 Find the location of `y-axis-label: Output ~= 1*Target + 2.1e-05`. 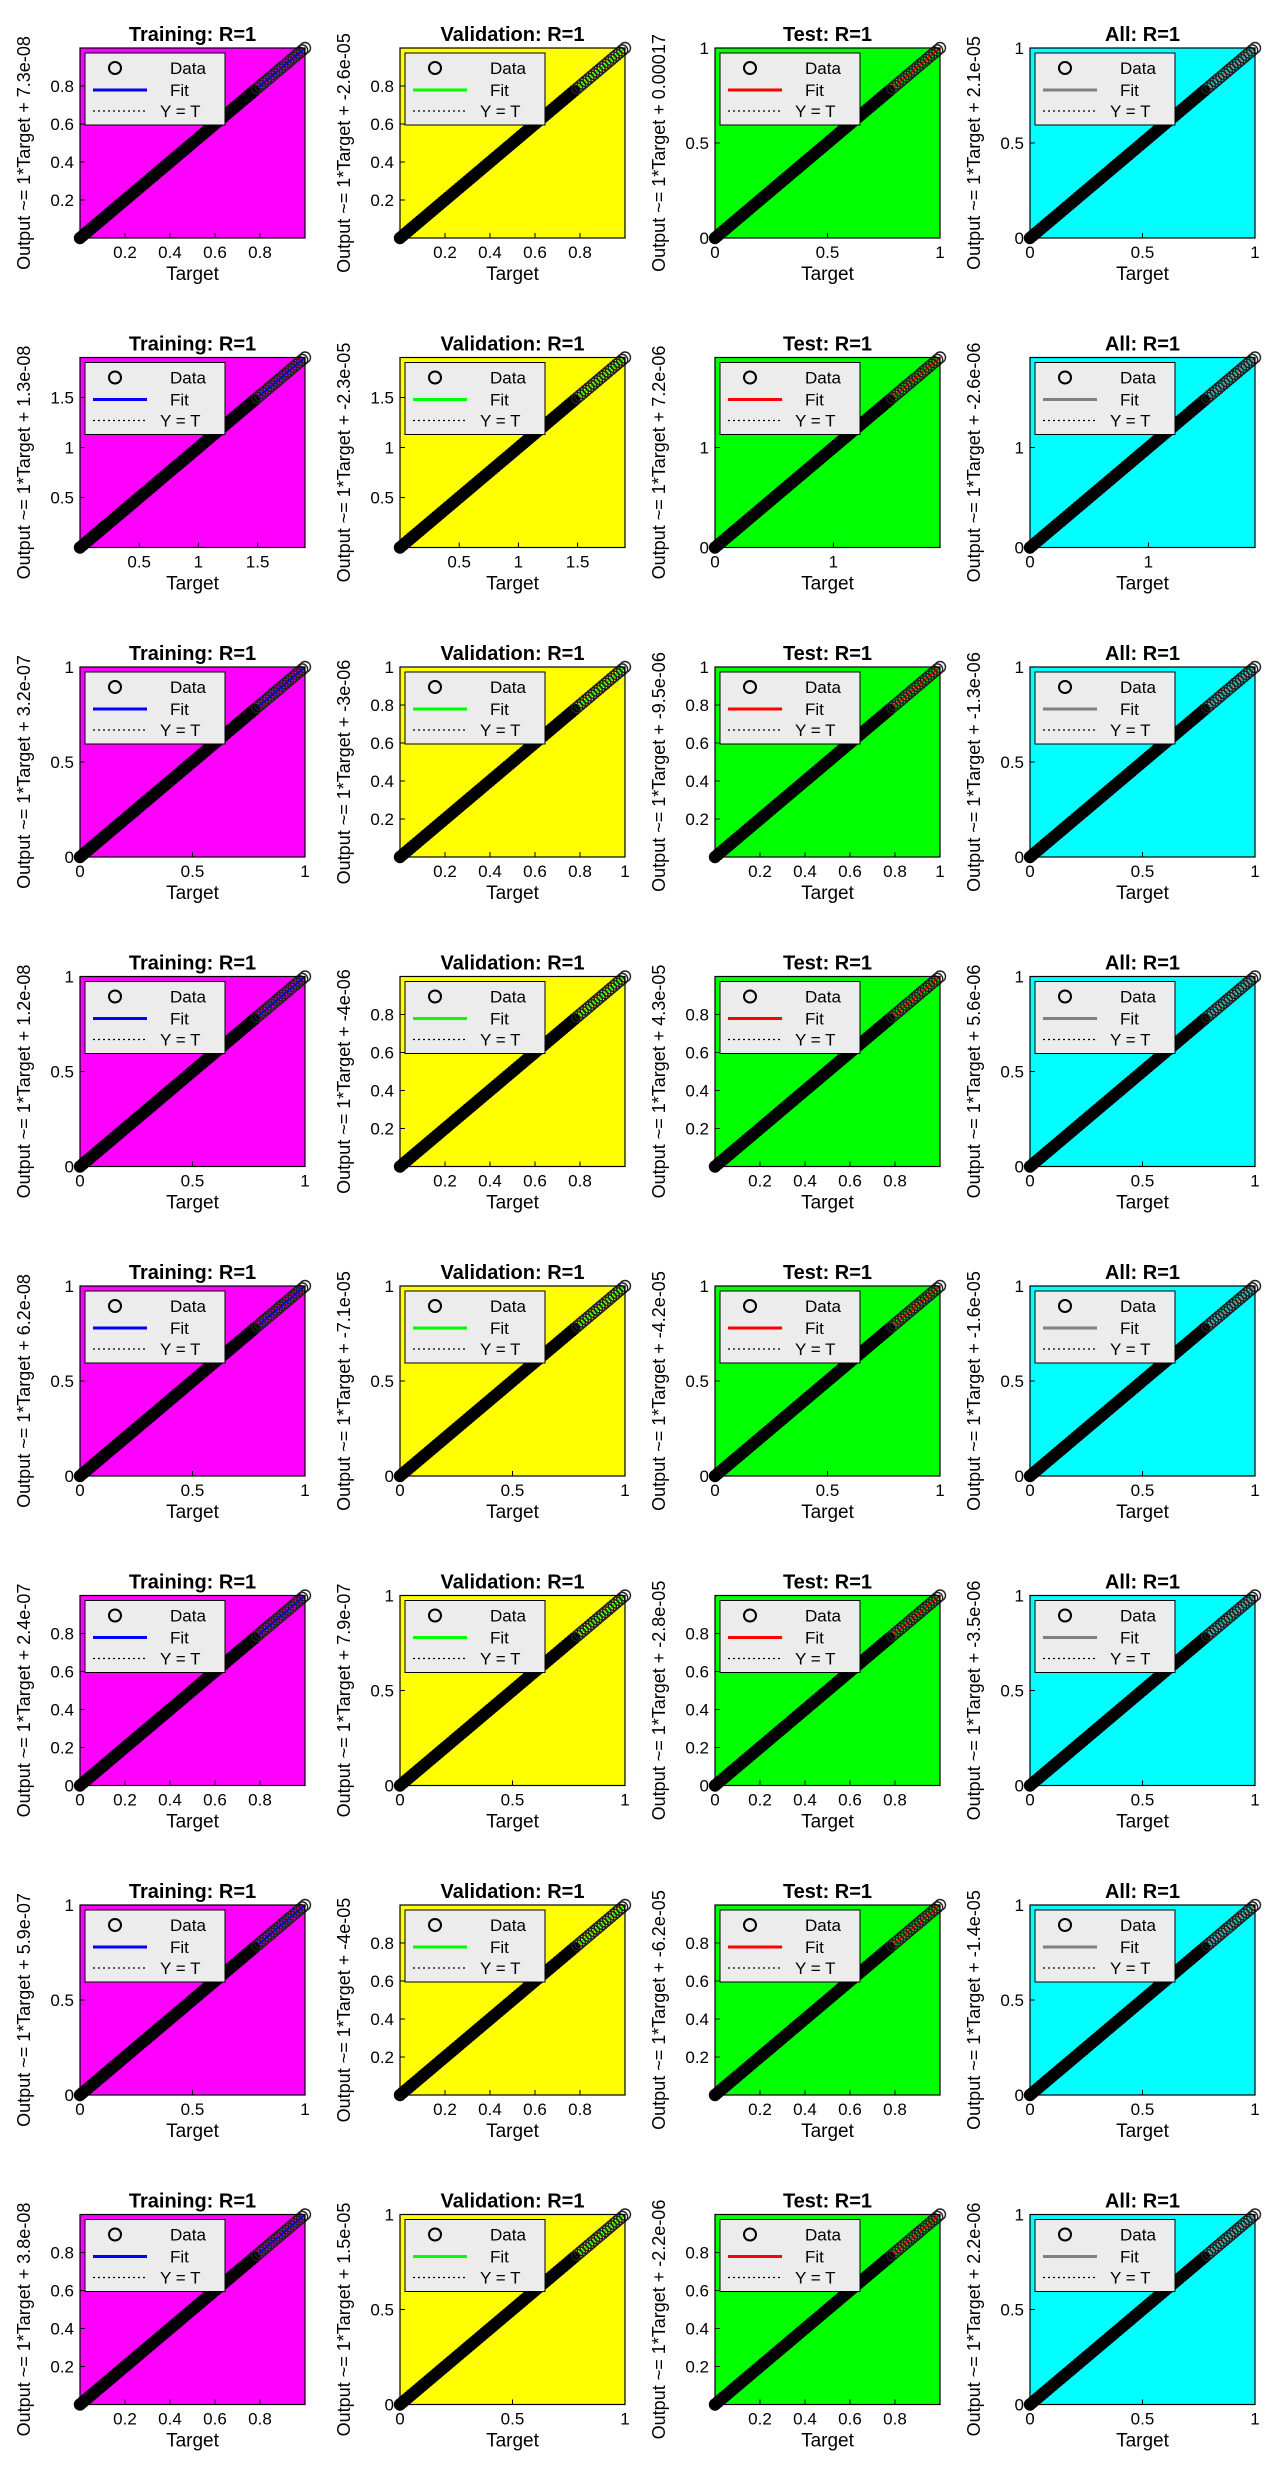

y-axis-label: Output ~= 1*Target + 2.1e-05 is located at coordinates (974, 153).